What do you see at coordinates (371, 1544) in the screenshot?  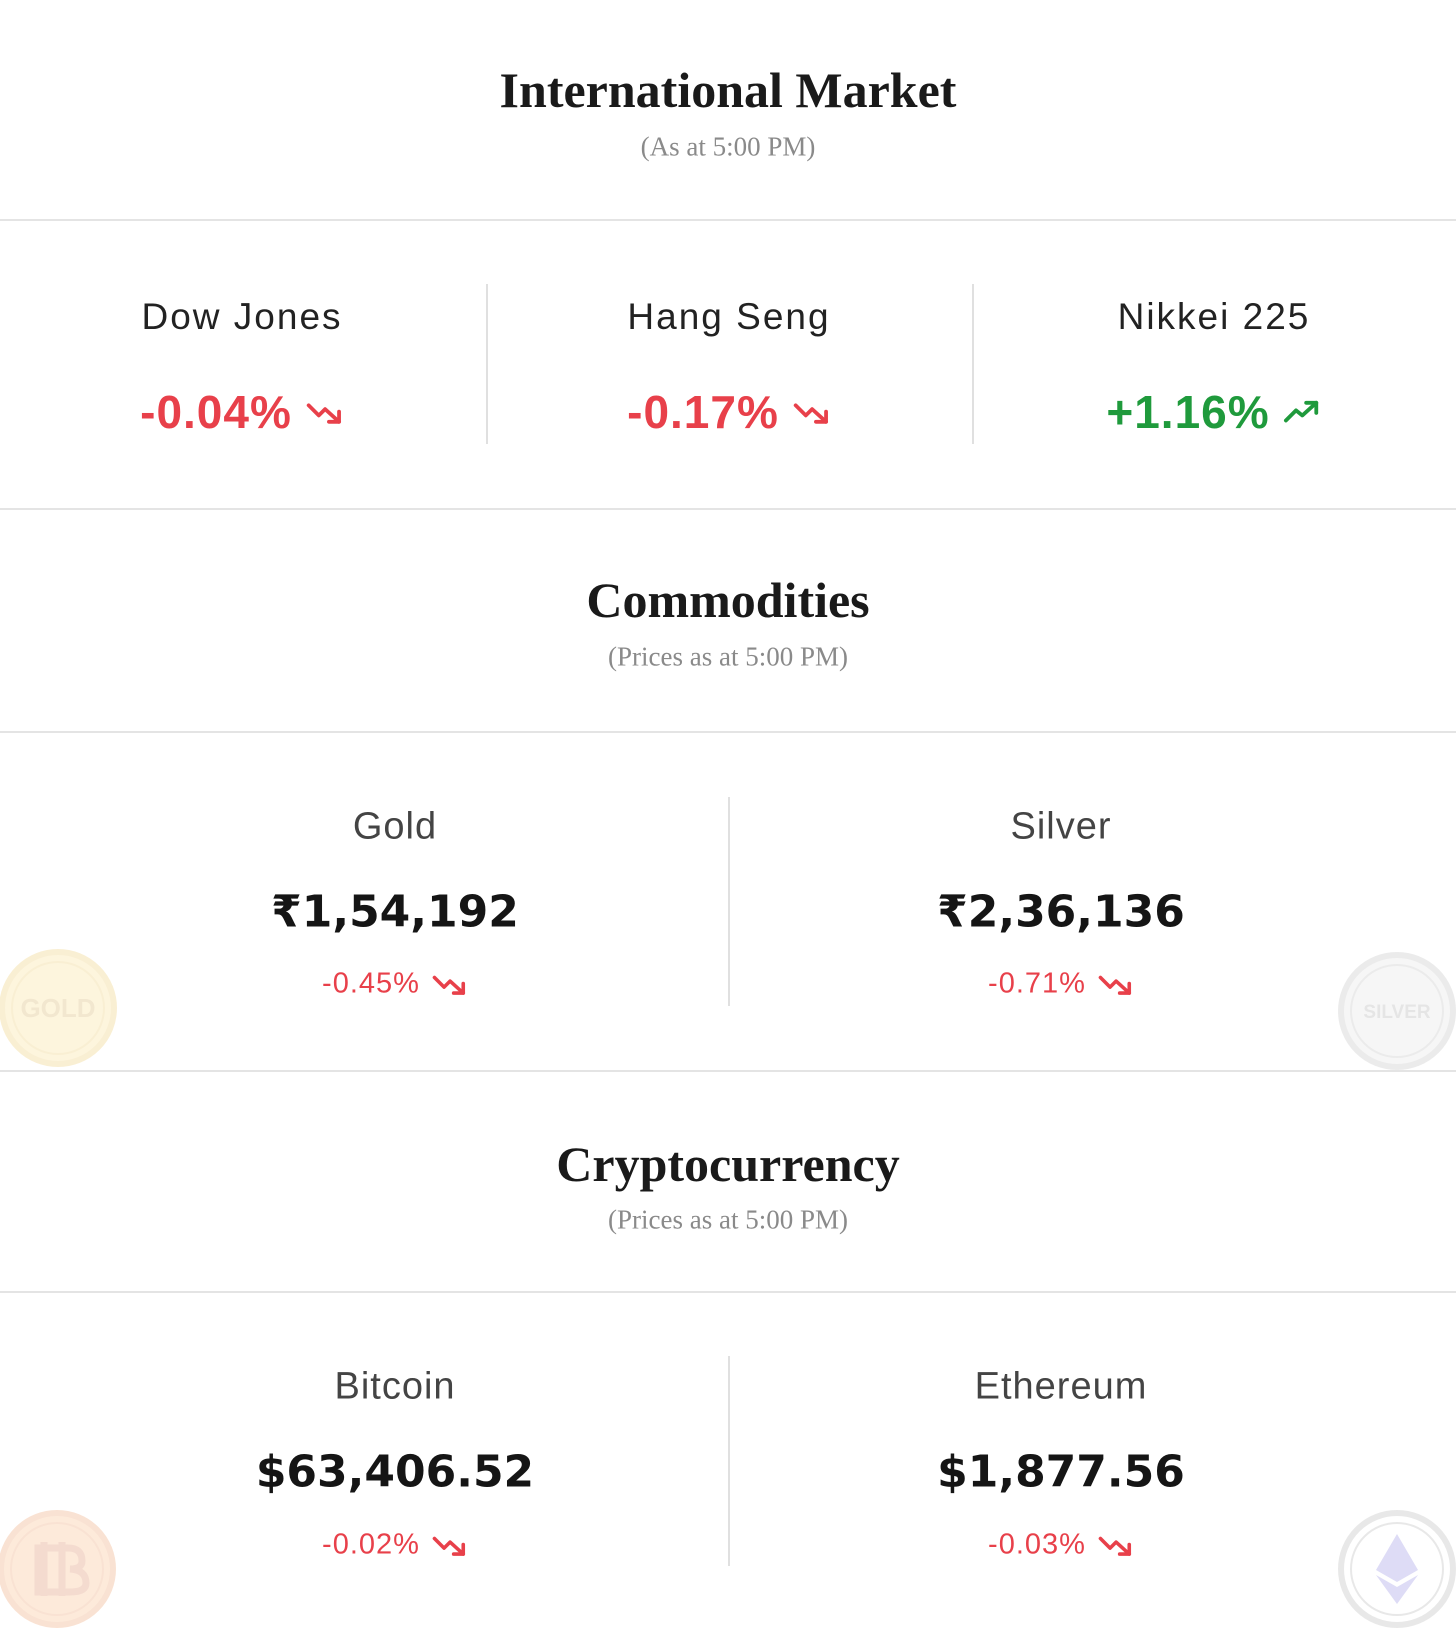 I see `change-value: -0.02%` at bounding box center [371, 1544].